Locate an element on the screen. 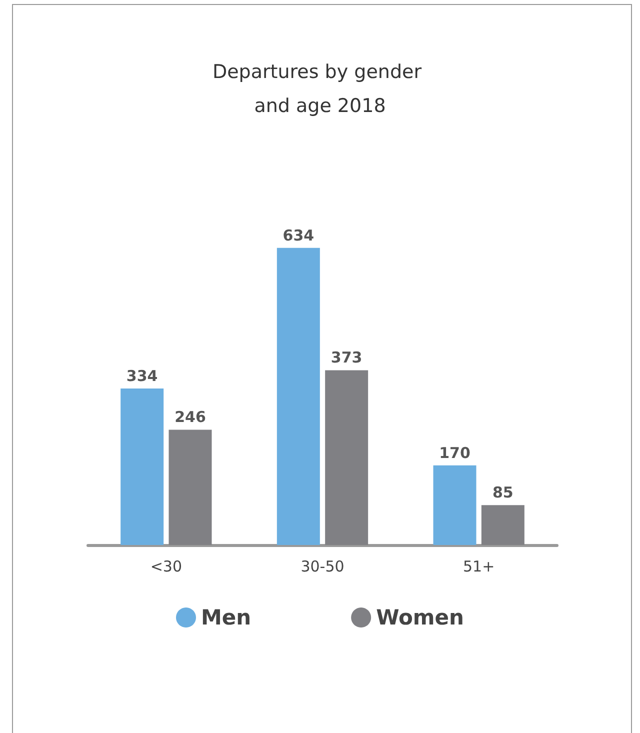  x-tick-label: <30 is located at coordinates (166, 567).